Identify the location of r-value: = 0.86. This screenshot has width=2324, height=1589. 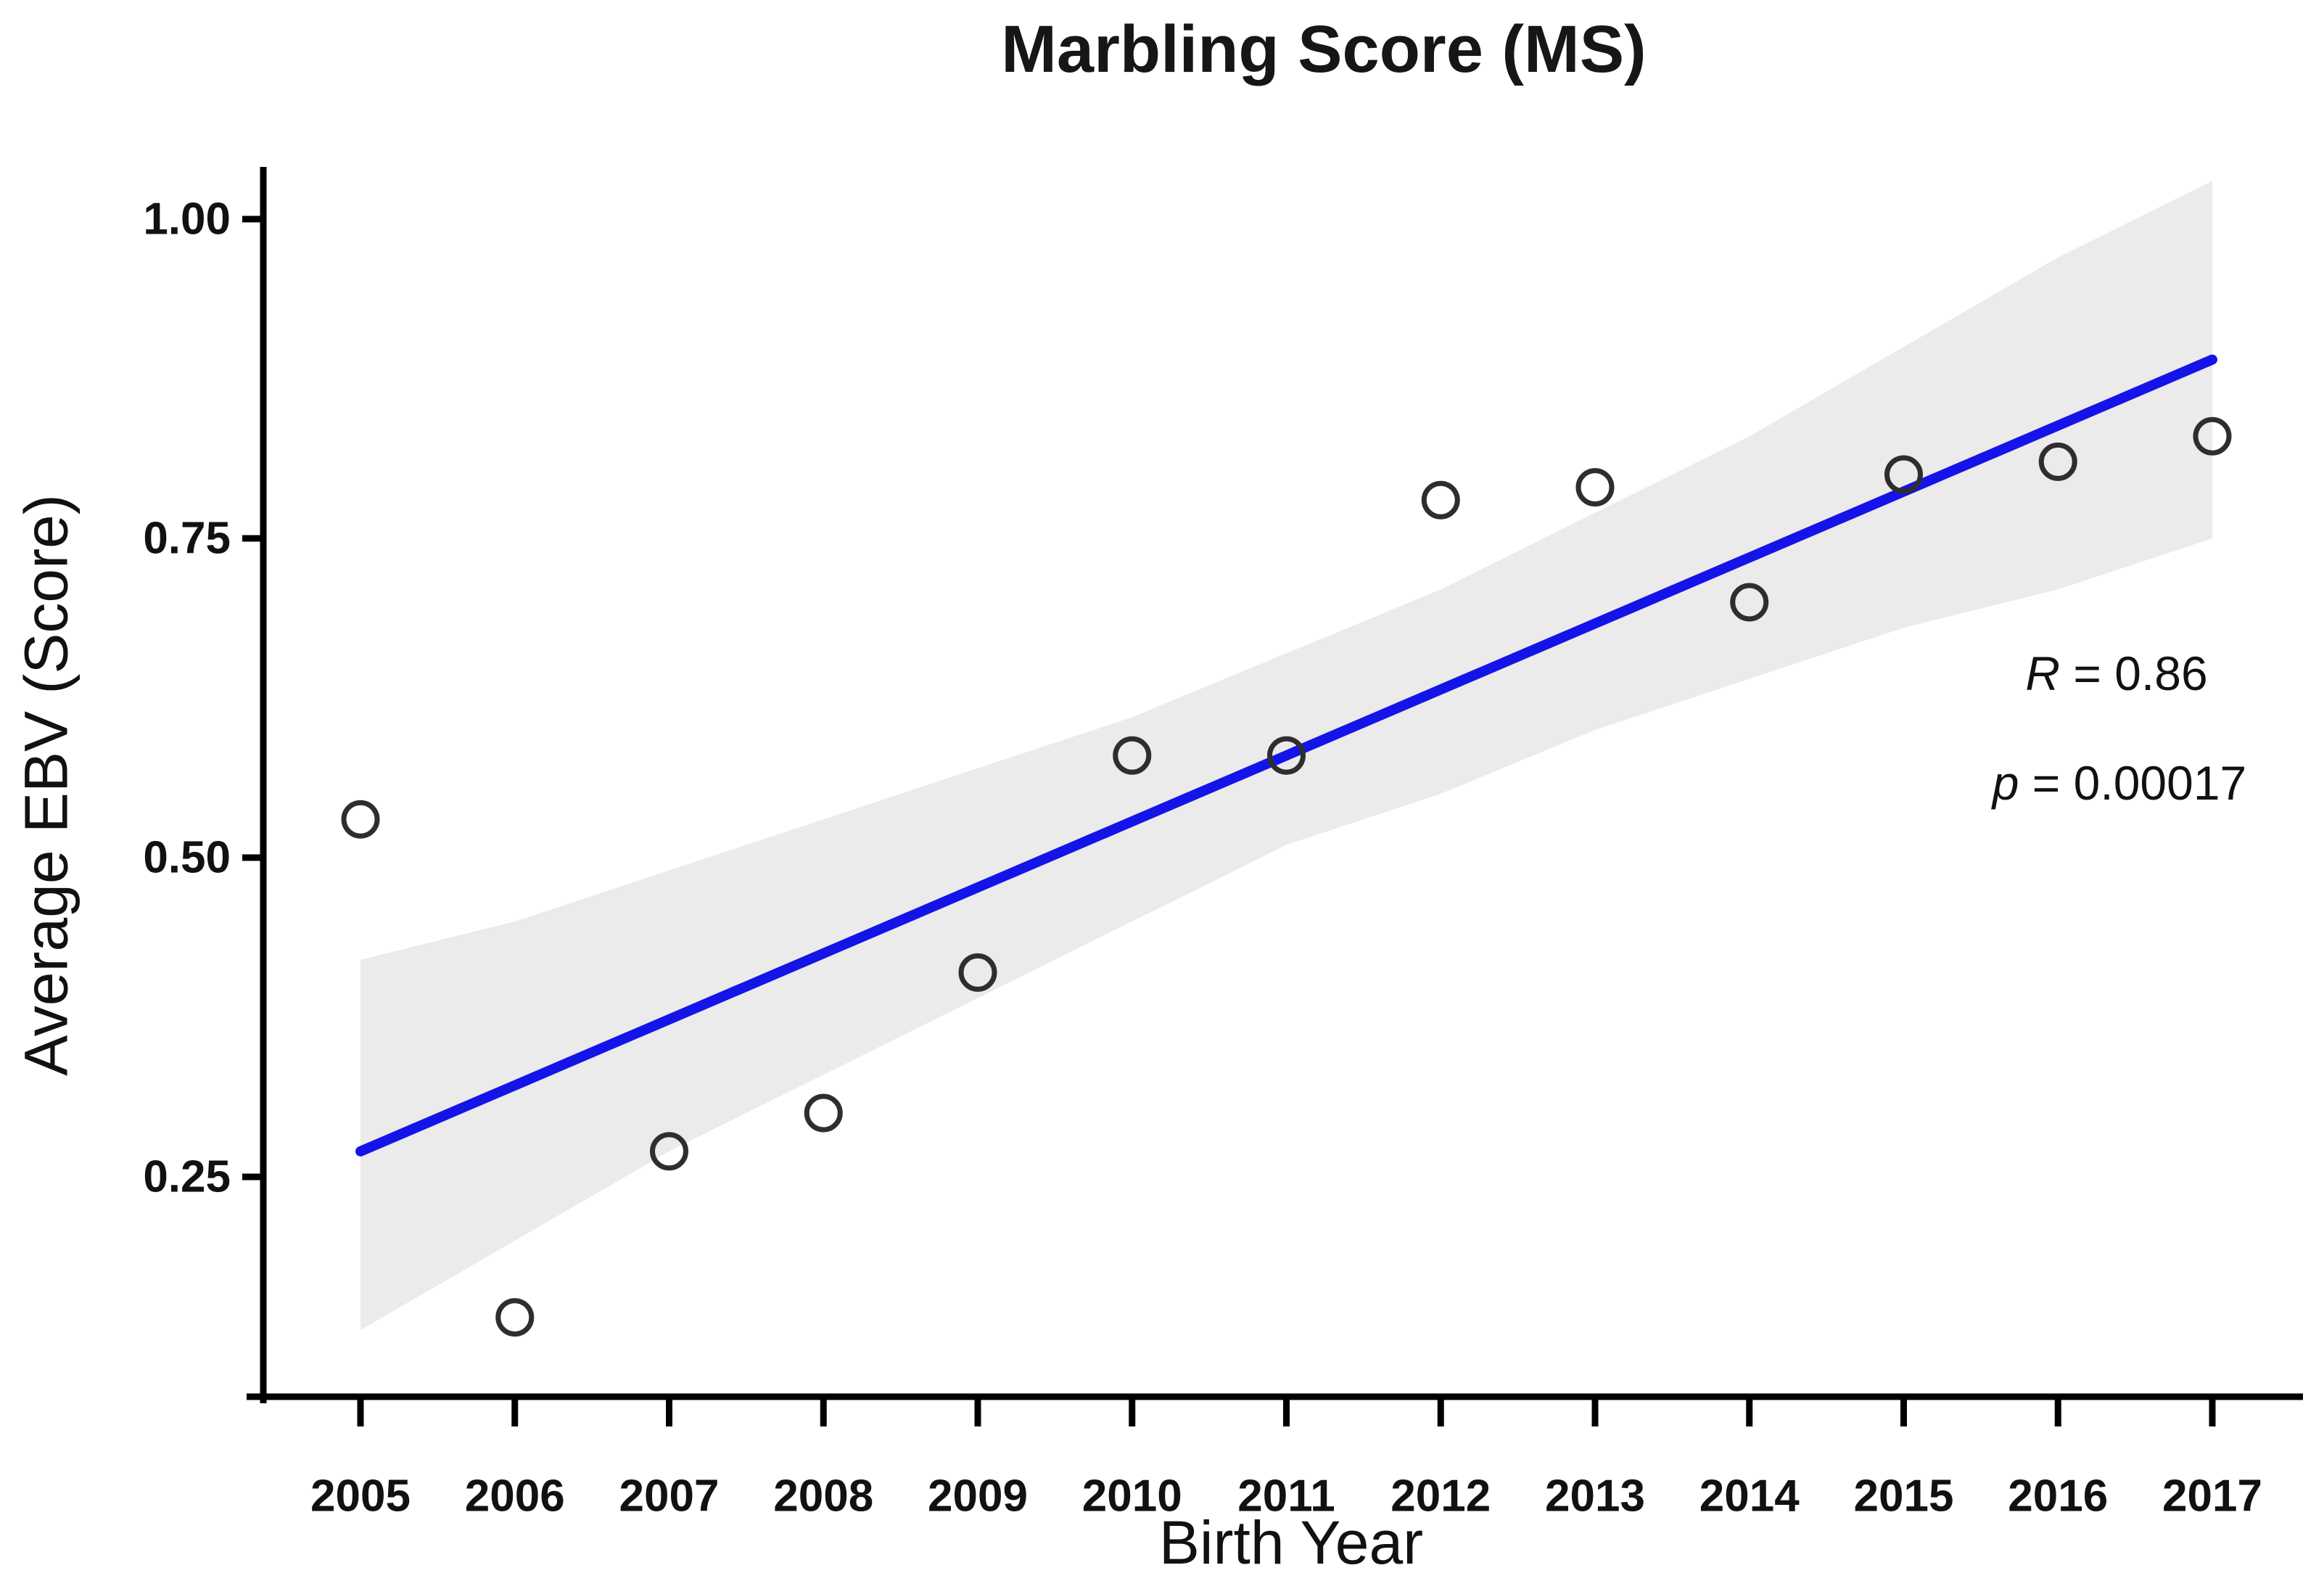
(2134, 673).